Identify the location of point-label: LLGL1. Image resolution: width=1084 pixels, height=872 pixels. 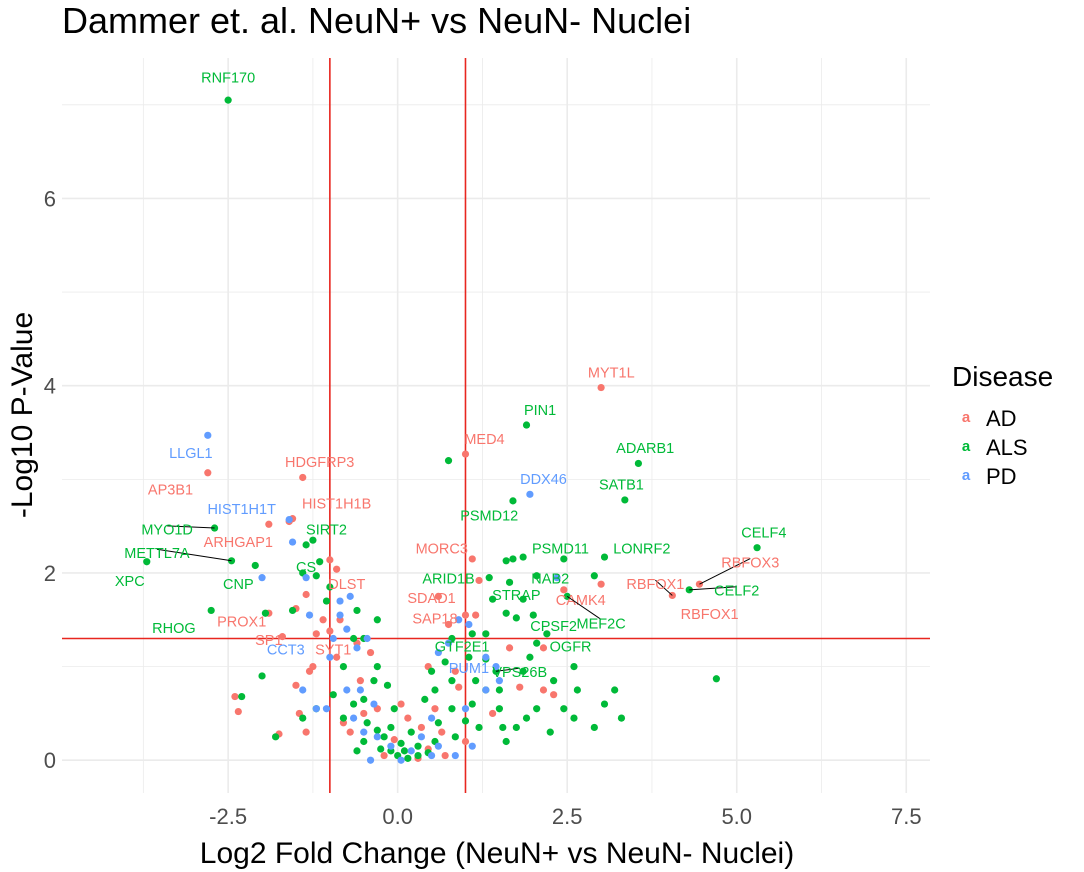
(191, 454).